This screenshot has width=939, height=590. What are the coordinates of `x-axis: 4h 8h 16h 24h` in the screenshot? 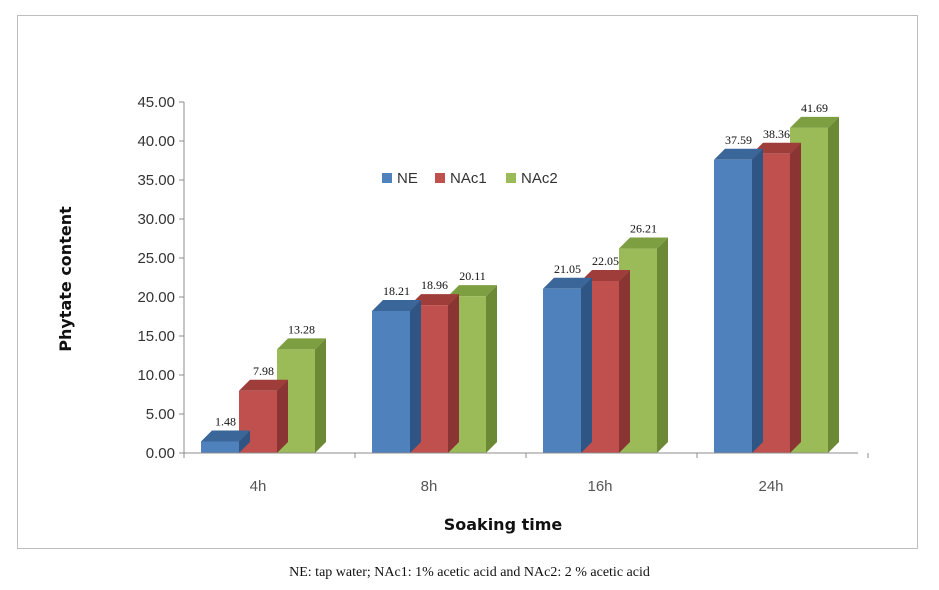 It's located at (526, 473).